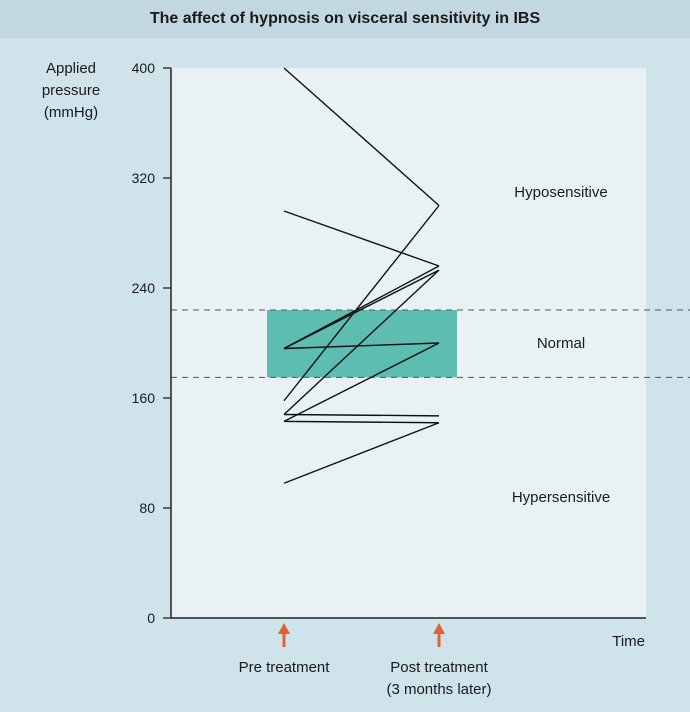 The image size is (690, 712). Describe the element at coordinates (561, 497) in the screenshot. I see `region-label-hypersensitive: Hypersensitive` at that location.